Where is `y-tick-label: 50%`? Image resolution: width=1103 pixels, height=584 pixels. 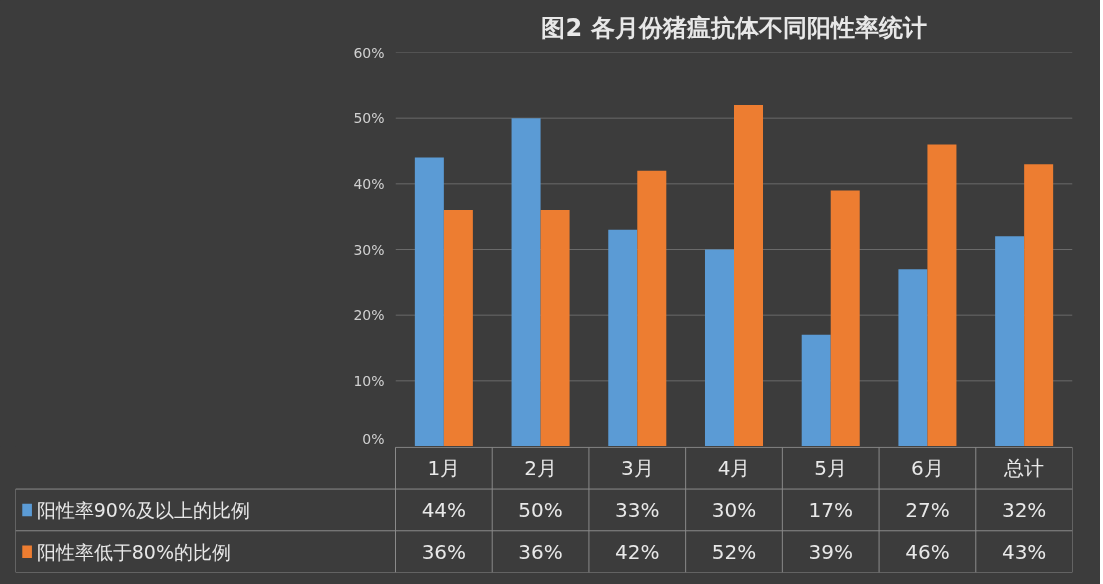
y-tick-label: 50% is located at coordinates (369, 118).